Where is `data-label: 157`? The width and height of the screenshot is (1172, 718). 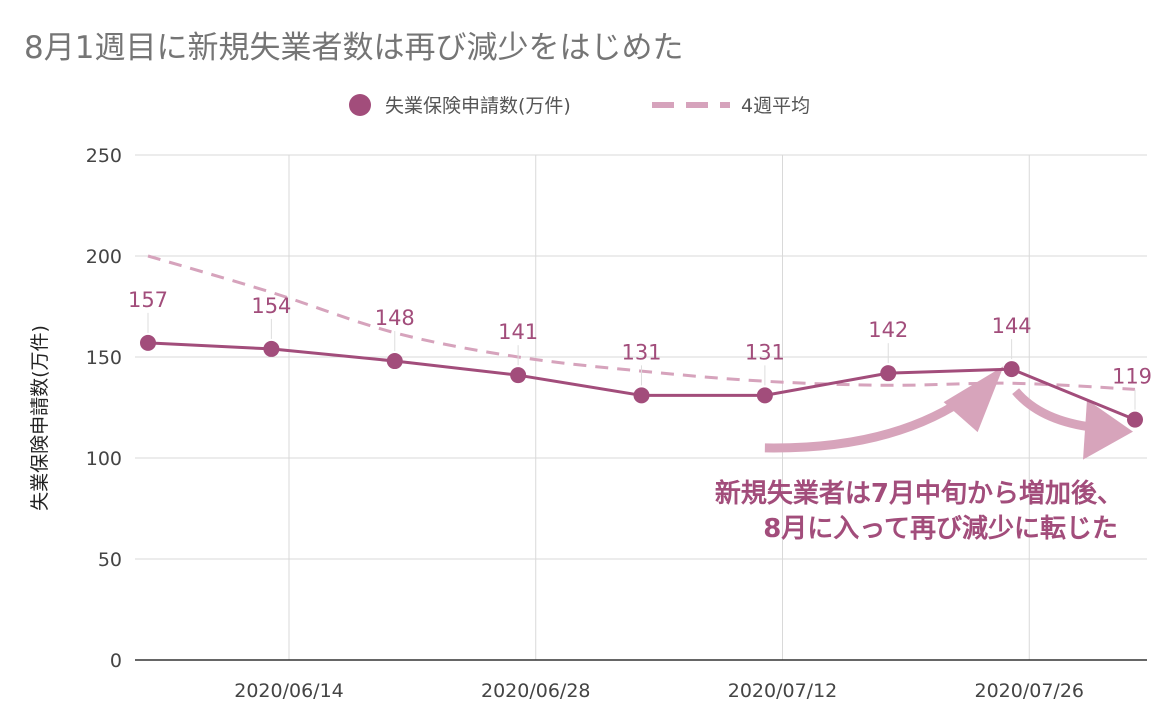
data-label: 157 is located at coordinates (148, 300).